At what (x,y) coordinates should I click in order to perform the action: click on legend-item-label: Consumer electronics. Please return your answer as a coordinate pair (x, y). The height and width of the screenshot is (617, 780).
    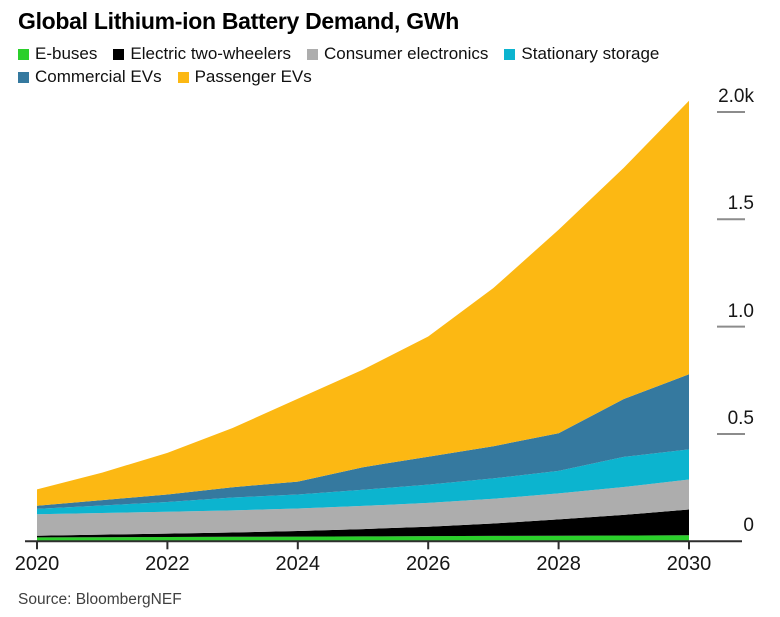
    Looking at the image, I should click on (406, 53).